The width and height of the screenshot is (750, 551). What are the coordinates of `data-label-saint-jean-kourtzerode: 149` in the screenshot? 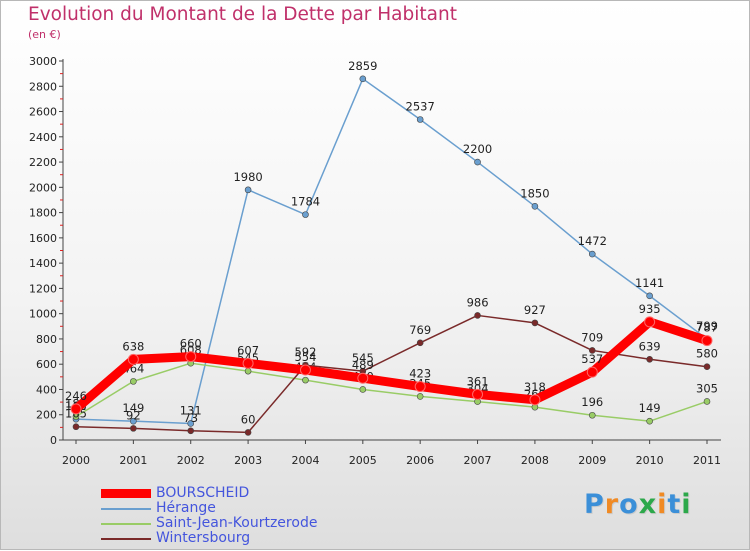 It's located at (650, 408).